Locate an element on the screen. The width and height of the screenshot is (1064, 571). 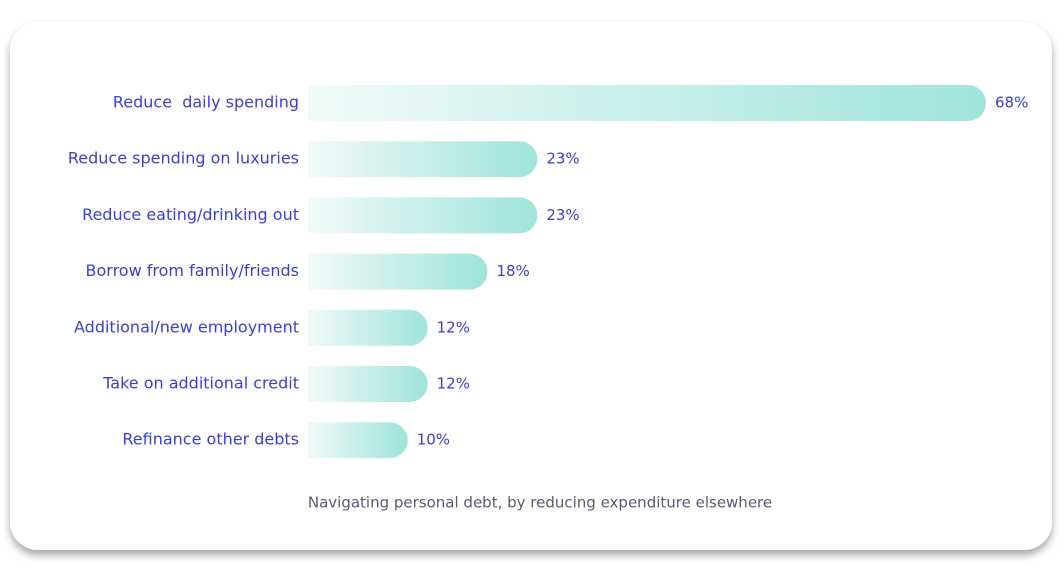
category-label: Refinance other debts is located at coordinates (210, 439).